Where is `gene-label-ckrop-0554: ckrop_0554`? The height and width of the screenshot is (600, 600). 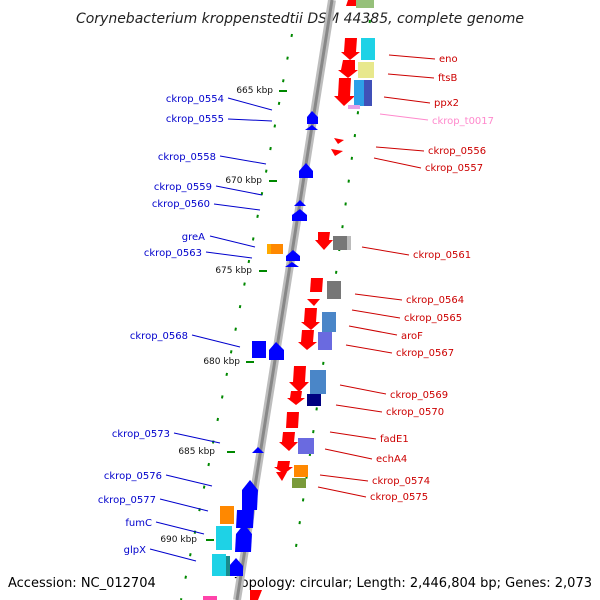
gene-label-ckrop-0554: ckrop_0554 is located at coordinates (195, 99).